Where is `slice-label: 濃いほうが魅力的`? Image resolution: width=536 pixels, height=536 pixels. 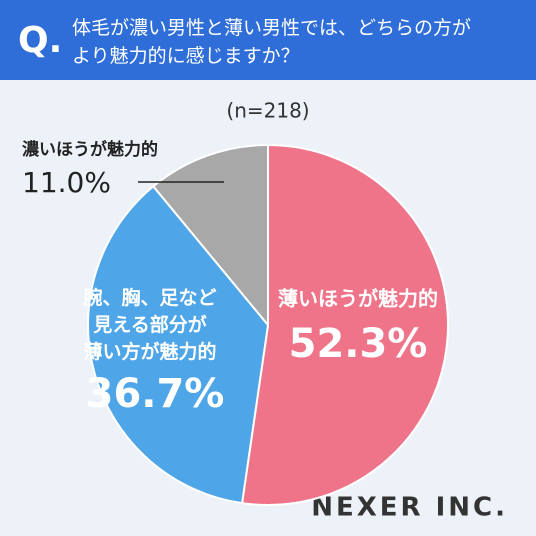
slice-label: 濃いほうが魅力的 is located at coordinates (90, 149).